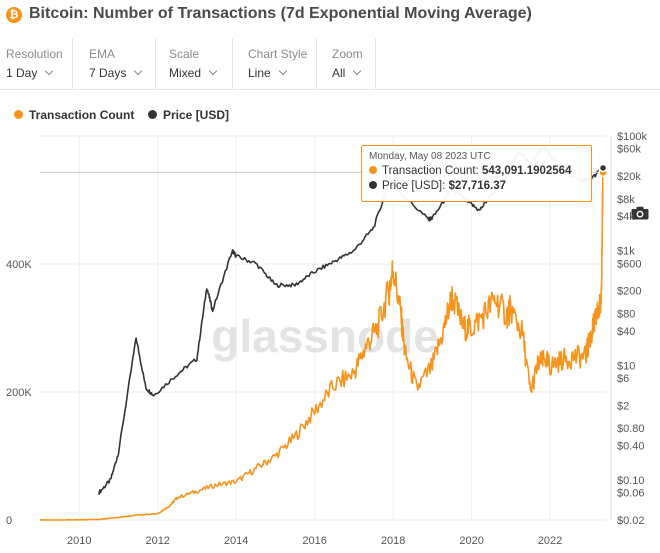 The width and height of the screenshot is (660, 553). What do you see at coordinates (631, 446) in the screenshot?
I see `right-tick-label: $0.40` at bounding box center [631, 446].